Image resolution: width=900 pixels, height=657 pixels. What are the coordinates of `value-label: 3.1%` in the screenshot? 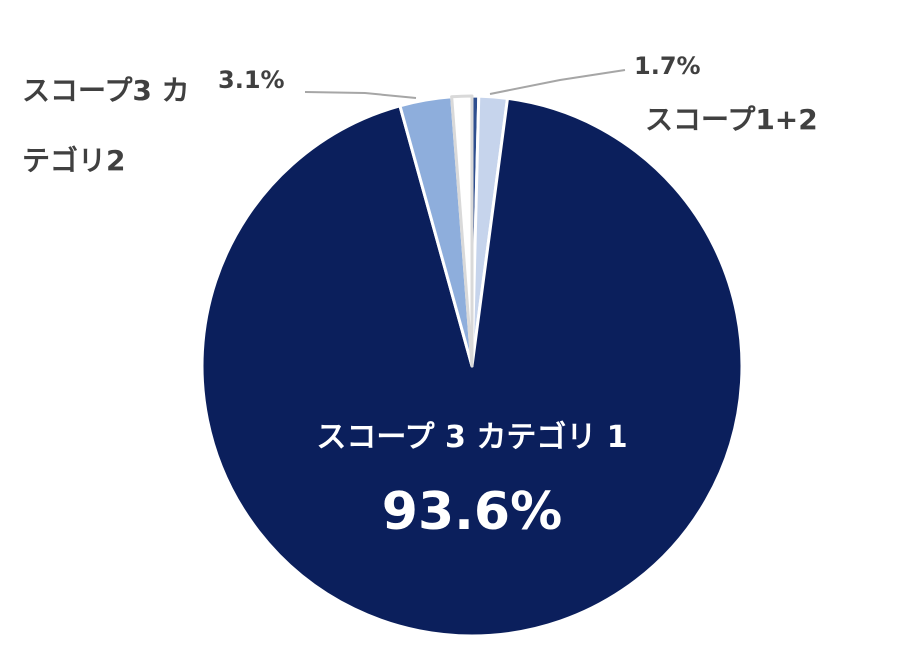 It's located at (251, 80).